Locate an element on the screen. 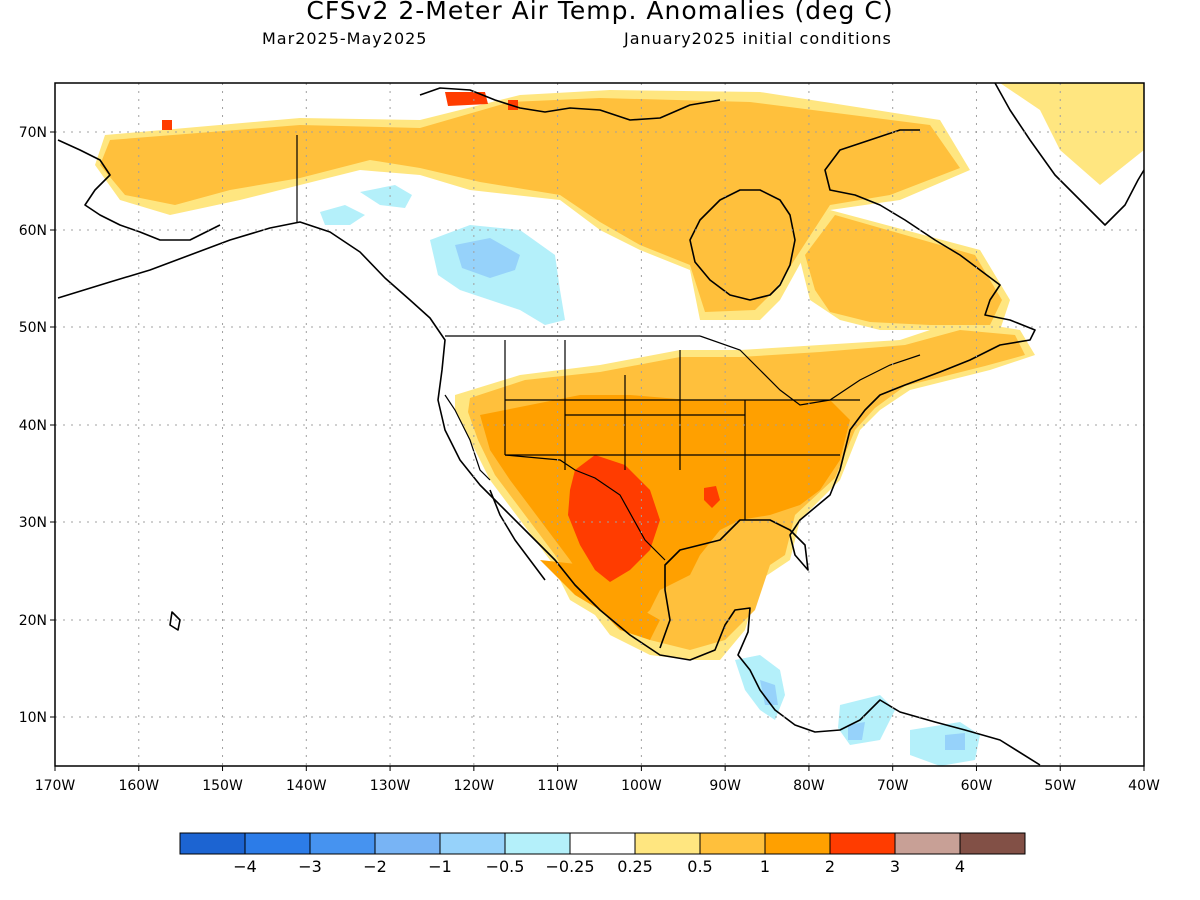 The width and height of the screenshot is (1200, 900). color-scale-label: −0.25 is located at coordinates (569, 866).